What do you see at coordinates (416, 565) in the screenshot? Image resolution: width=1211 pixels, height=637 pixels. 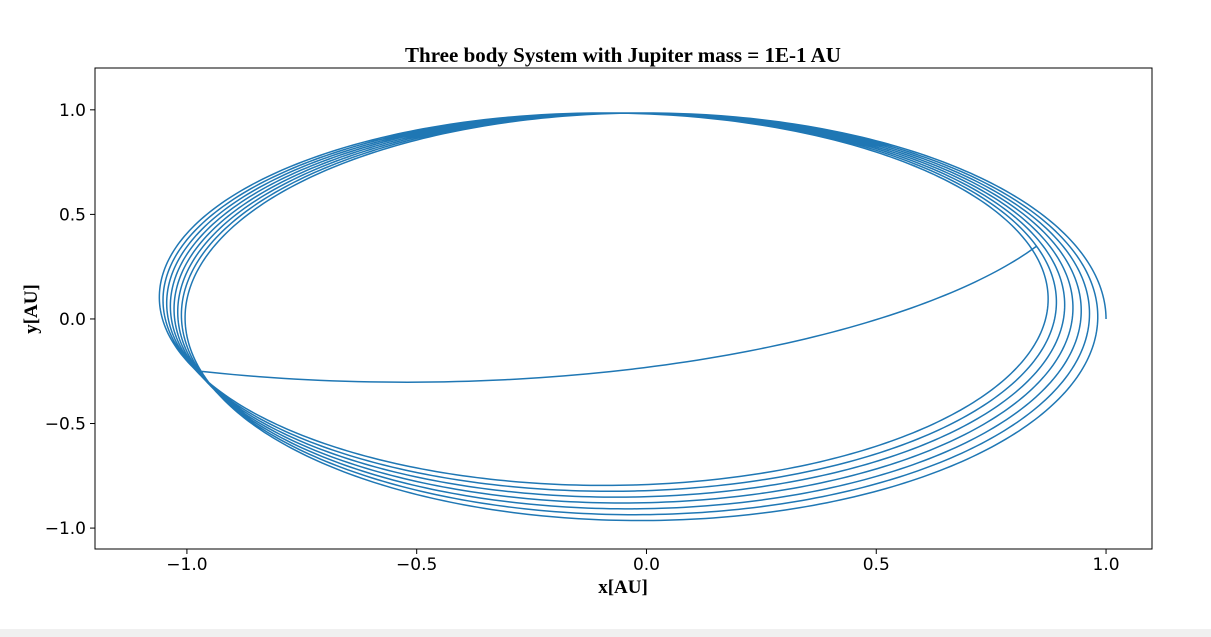 I see `x-tick-label: −0.5` at bounding box center [416, 565].